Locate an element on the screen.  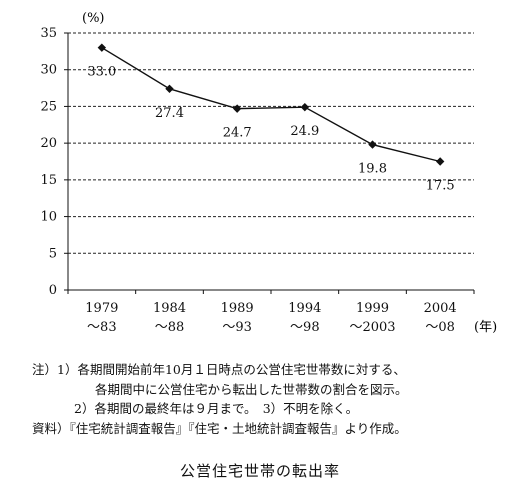
y-tick-labels: 0 5 10 15 20 25 30 35 is located at coordinates (48, 162).